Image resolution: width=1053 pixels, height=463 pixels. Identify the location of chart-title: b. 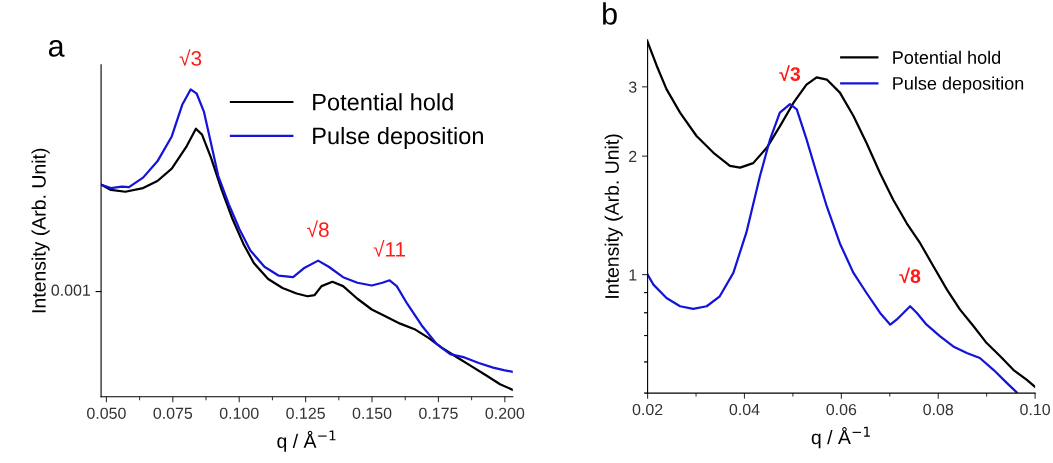
(610, 13).